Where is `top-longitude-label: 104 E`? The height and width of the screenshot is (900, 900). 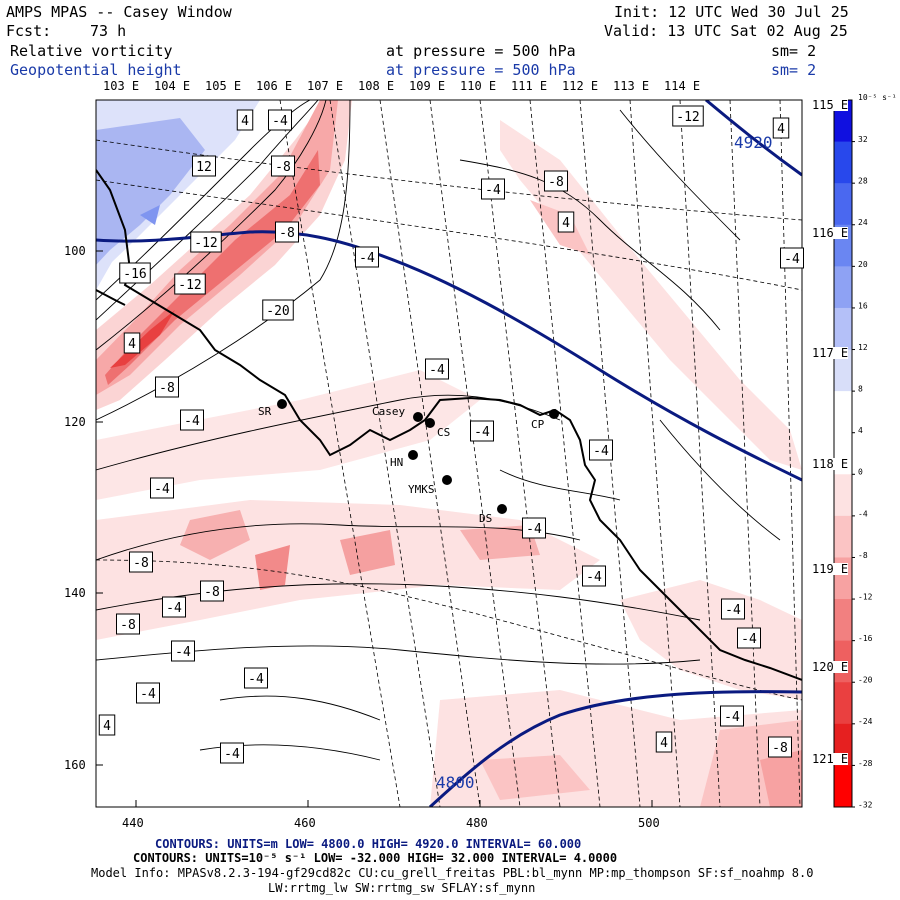
top-longitude-label: 104 E is located at coordinates (172, 86).